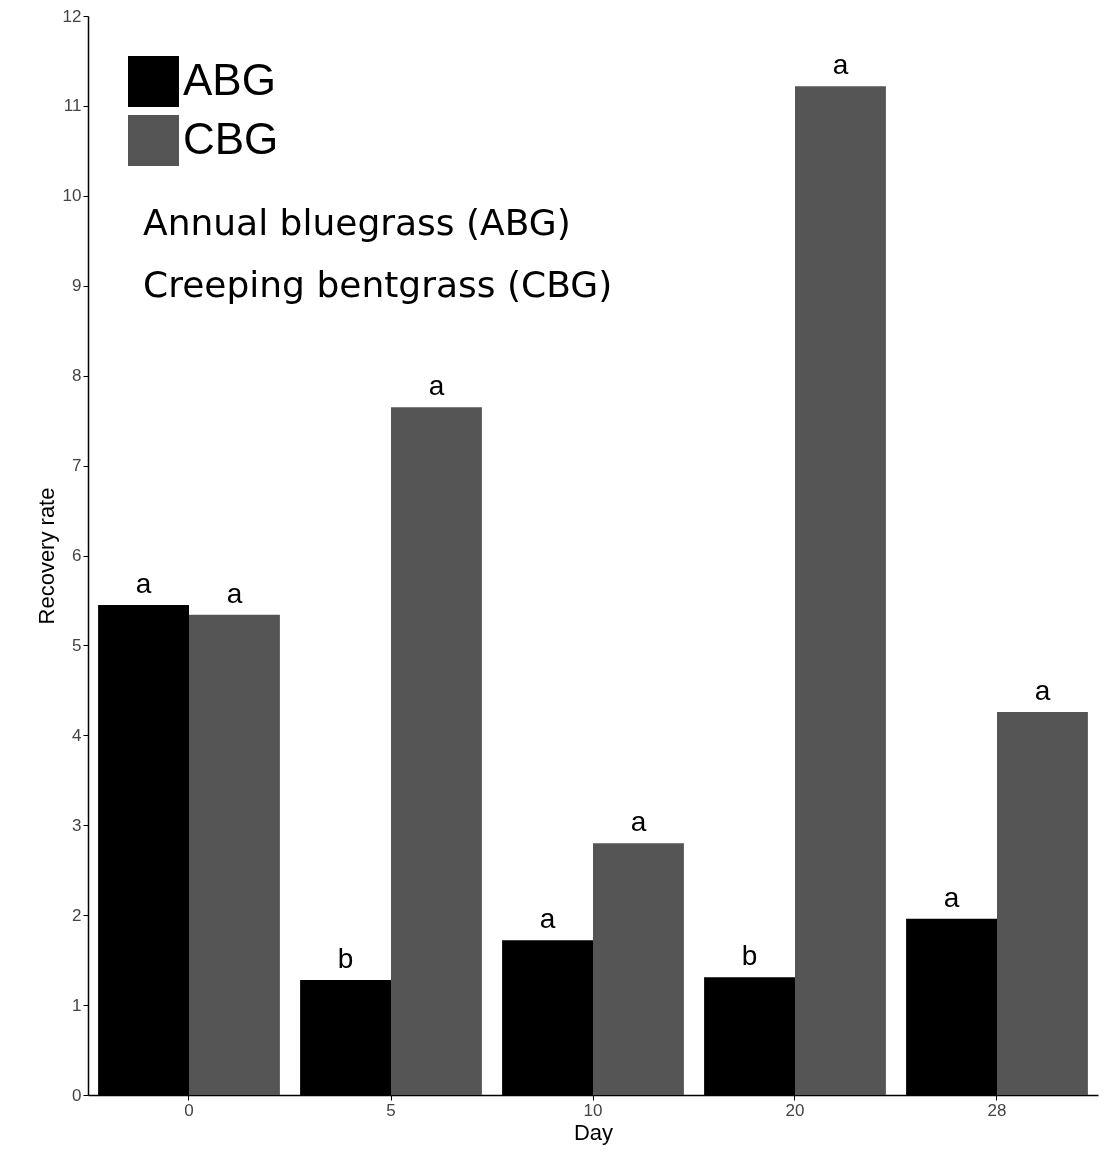  I want to click on y-tick-label: 6, so click(77, 555).